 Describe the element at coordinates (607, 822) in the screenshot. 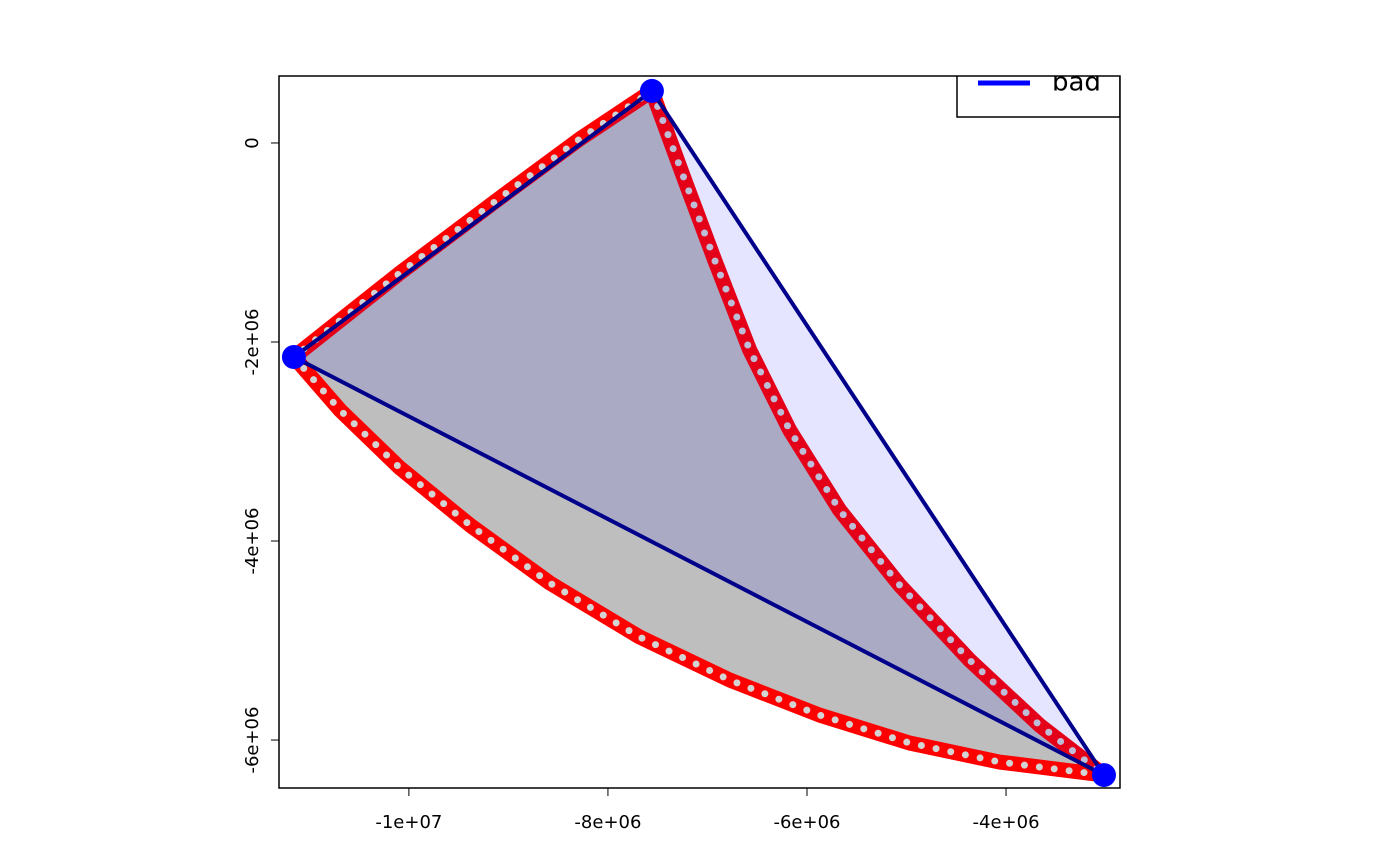

I see `x-tick-label: -8e+06` at that location.